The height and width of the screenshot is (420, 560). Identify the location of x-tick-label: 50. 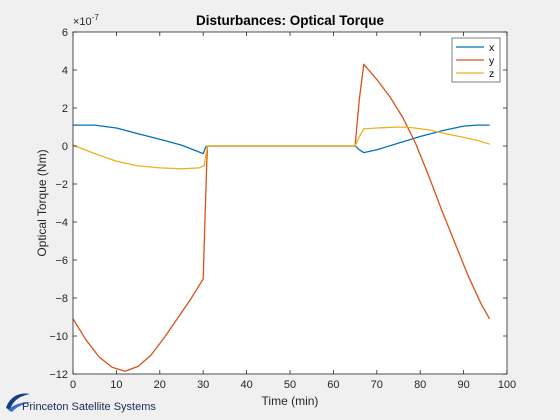
(290, 385).